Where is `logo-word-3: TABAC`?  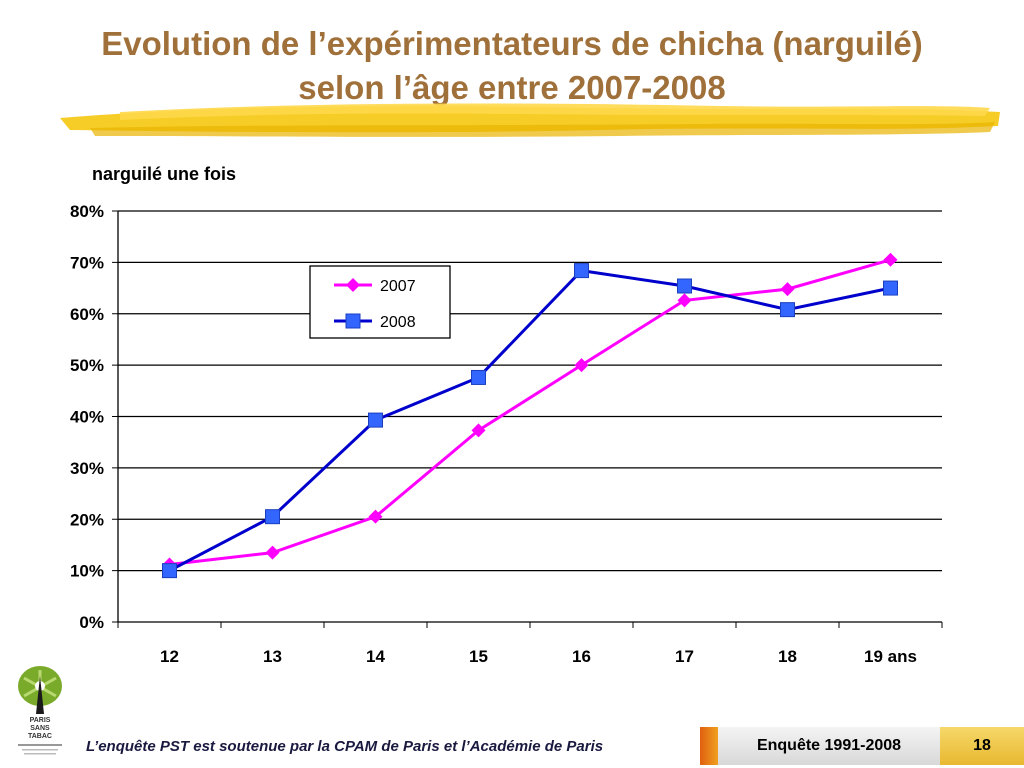 logo-word-3: TABAC is located at coordinates (40, 736).